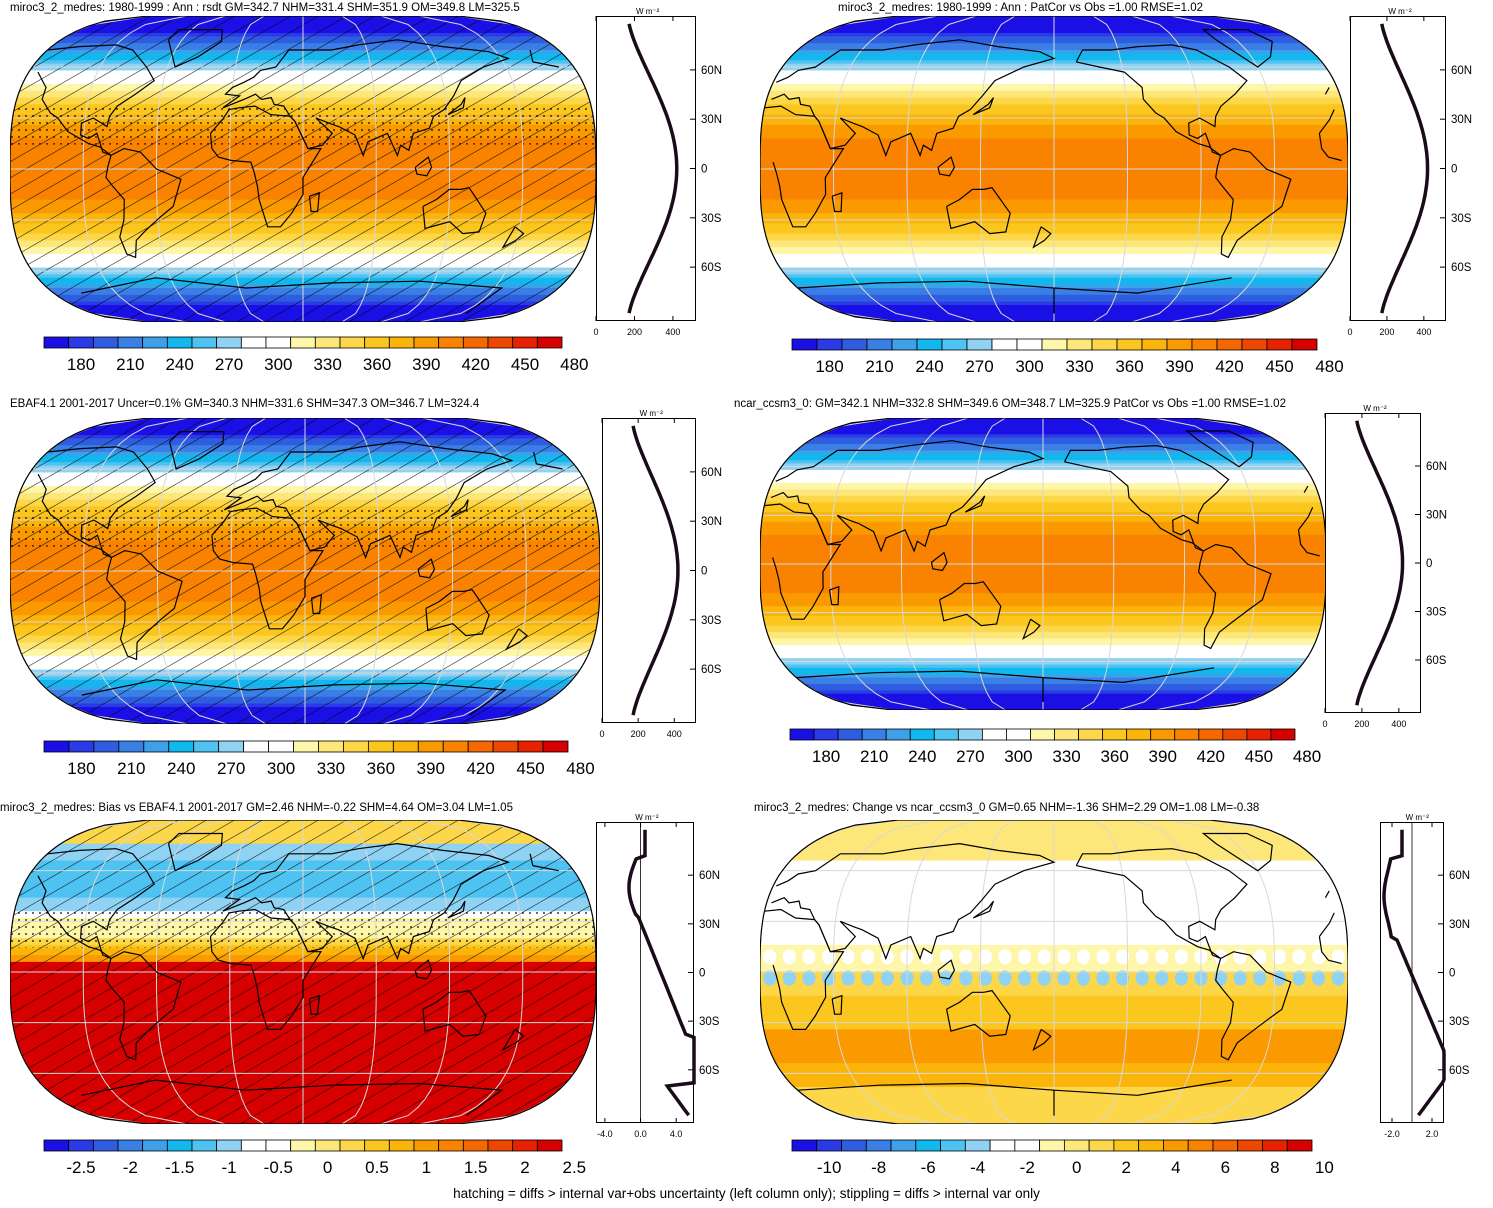 This screenshot has height=1208, width=1493. What do you see at coordinates (179, 1167) in the screenshot?
I see `colorbar-label: -1.5` at bounding box center [179, 1167].